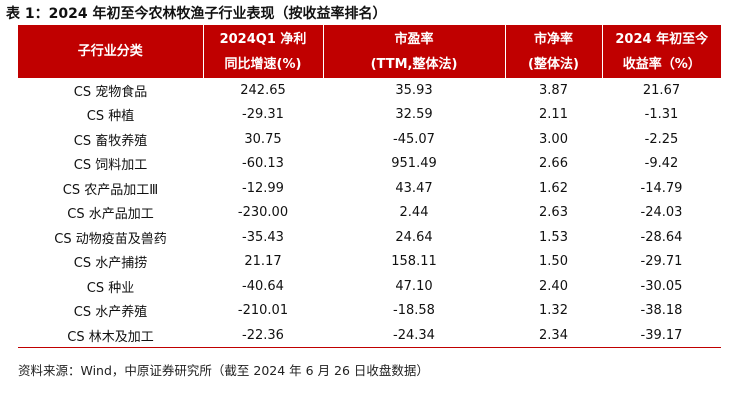 The height and width of the screenshot is (400, 734). Describe the element at coordinates (661, 139) in the screenshot. I see `cell-ytd-return: -2.25` at that location.